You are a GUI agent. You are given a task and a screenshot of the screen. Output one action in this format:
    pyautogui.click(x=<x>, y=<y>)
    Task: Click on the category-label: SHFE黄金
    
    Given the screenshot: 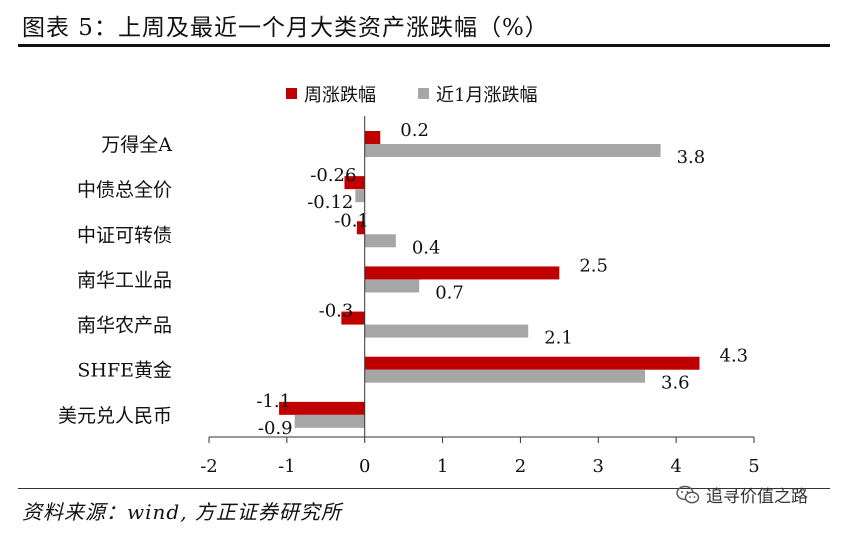 What is the action you would take?
    pyautogui.click(x=124, y=371)
    